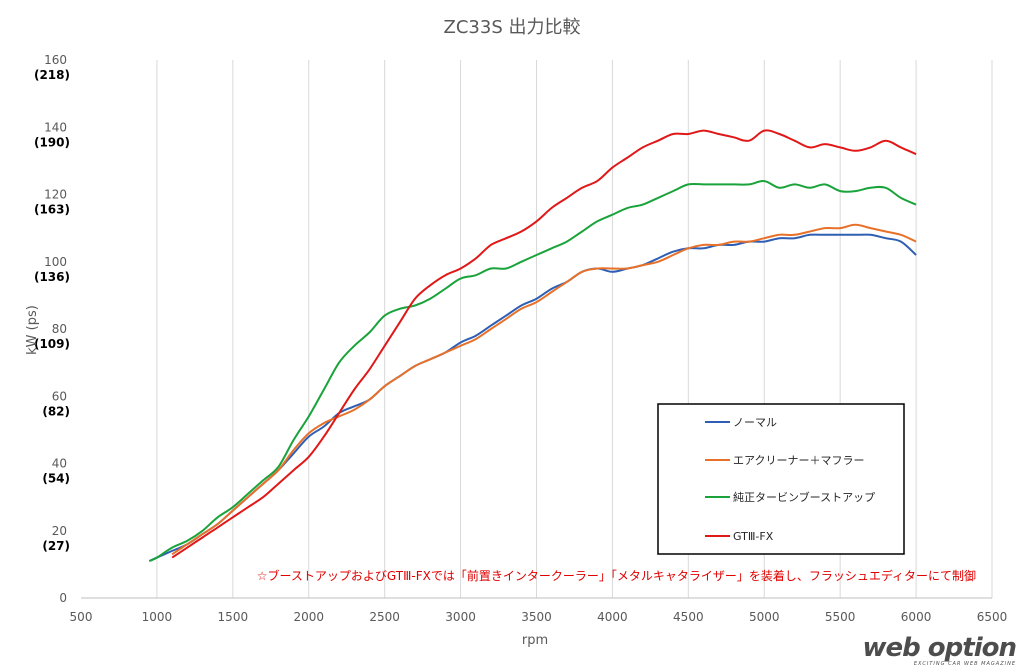 The image size is (1024, 669). What do you see at coordinates (52, 277) in the screenshot?
I see `y-tick-ps-label: (136)` at bounding box center [52, 277].